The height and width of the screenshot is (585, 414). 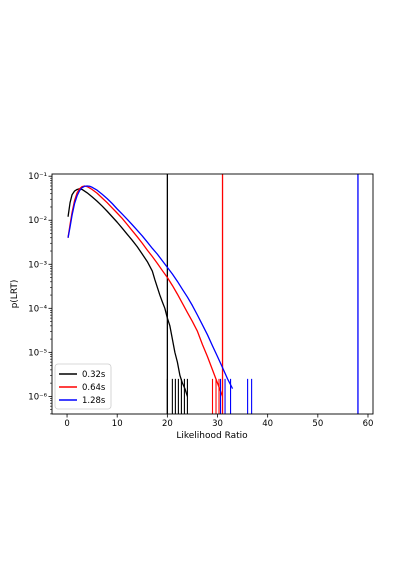 I want to click on y-axis-label: p(LRT), so click(x=15, y=294).